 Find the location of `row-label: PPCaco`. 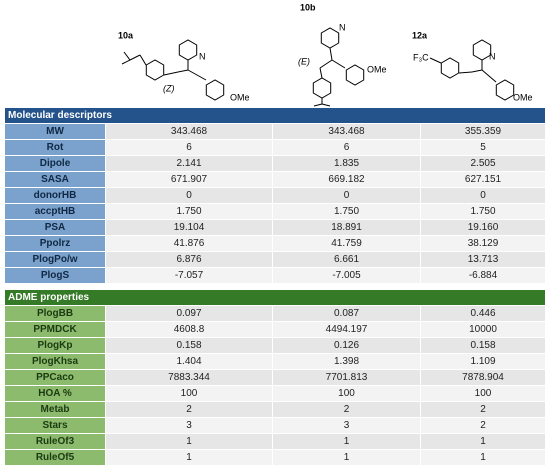

row-label: PPCaco is located at coordinates (55, 377).